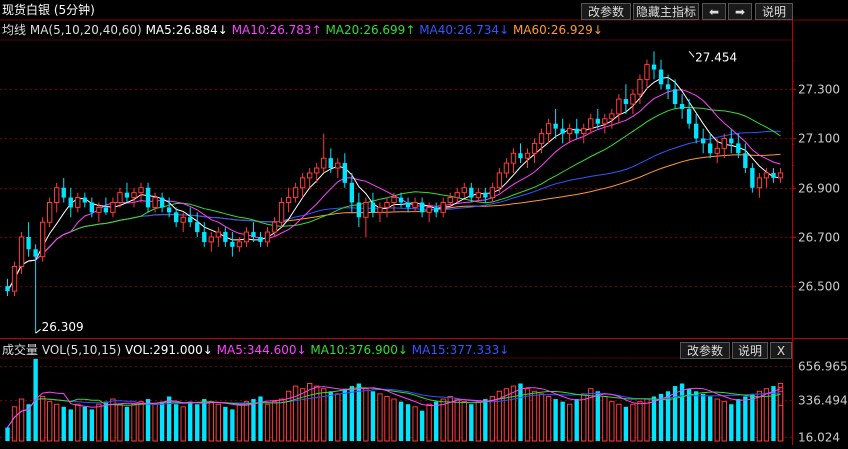  I want to click on vol-help-button: 说明, so click(750, 350).